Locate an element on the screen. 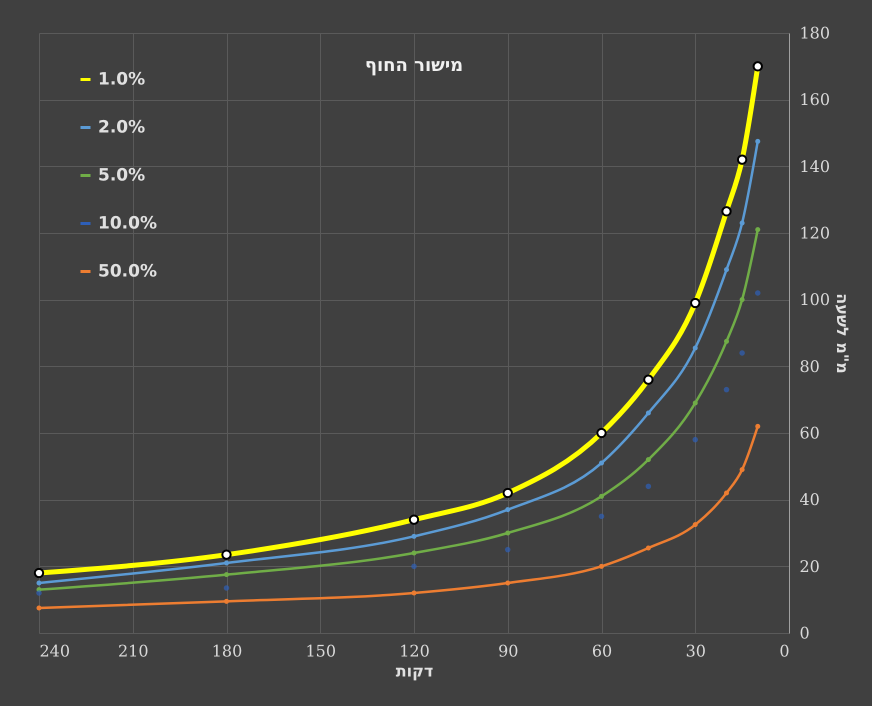 Image resolution: width=872 pixels, height=706 pixels. x-tick-label: 30 is located at coordinates (696, 651).